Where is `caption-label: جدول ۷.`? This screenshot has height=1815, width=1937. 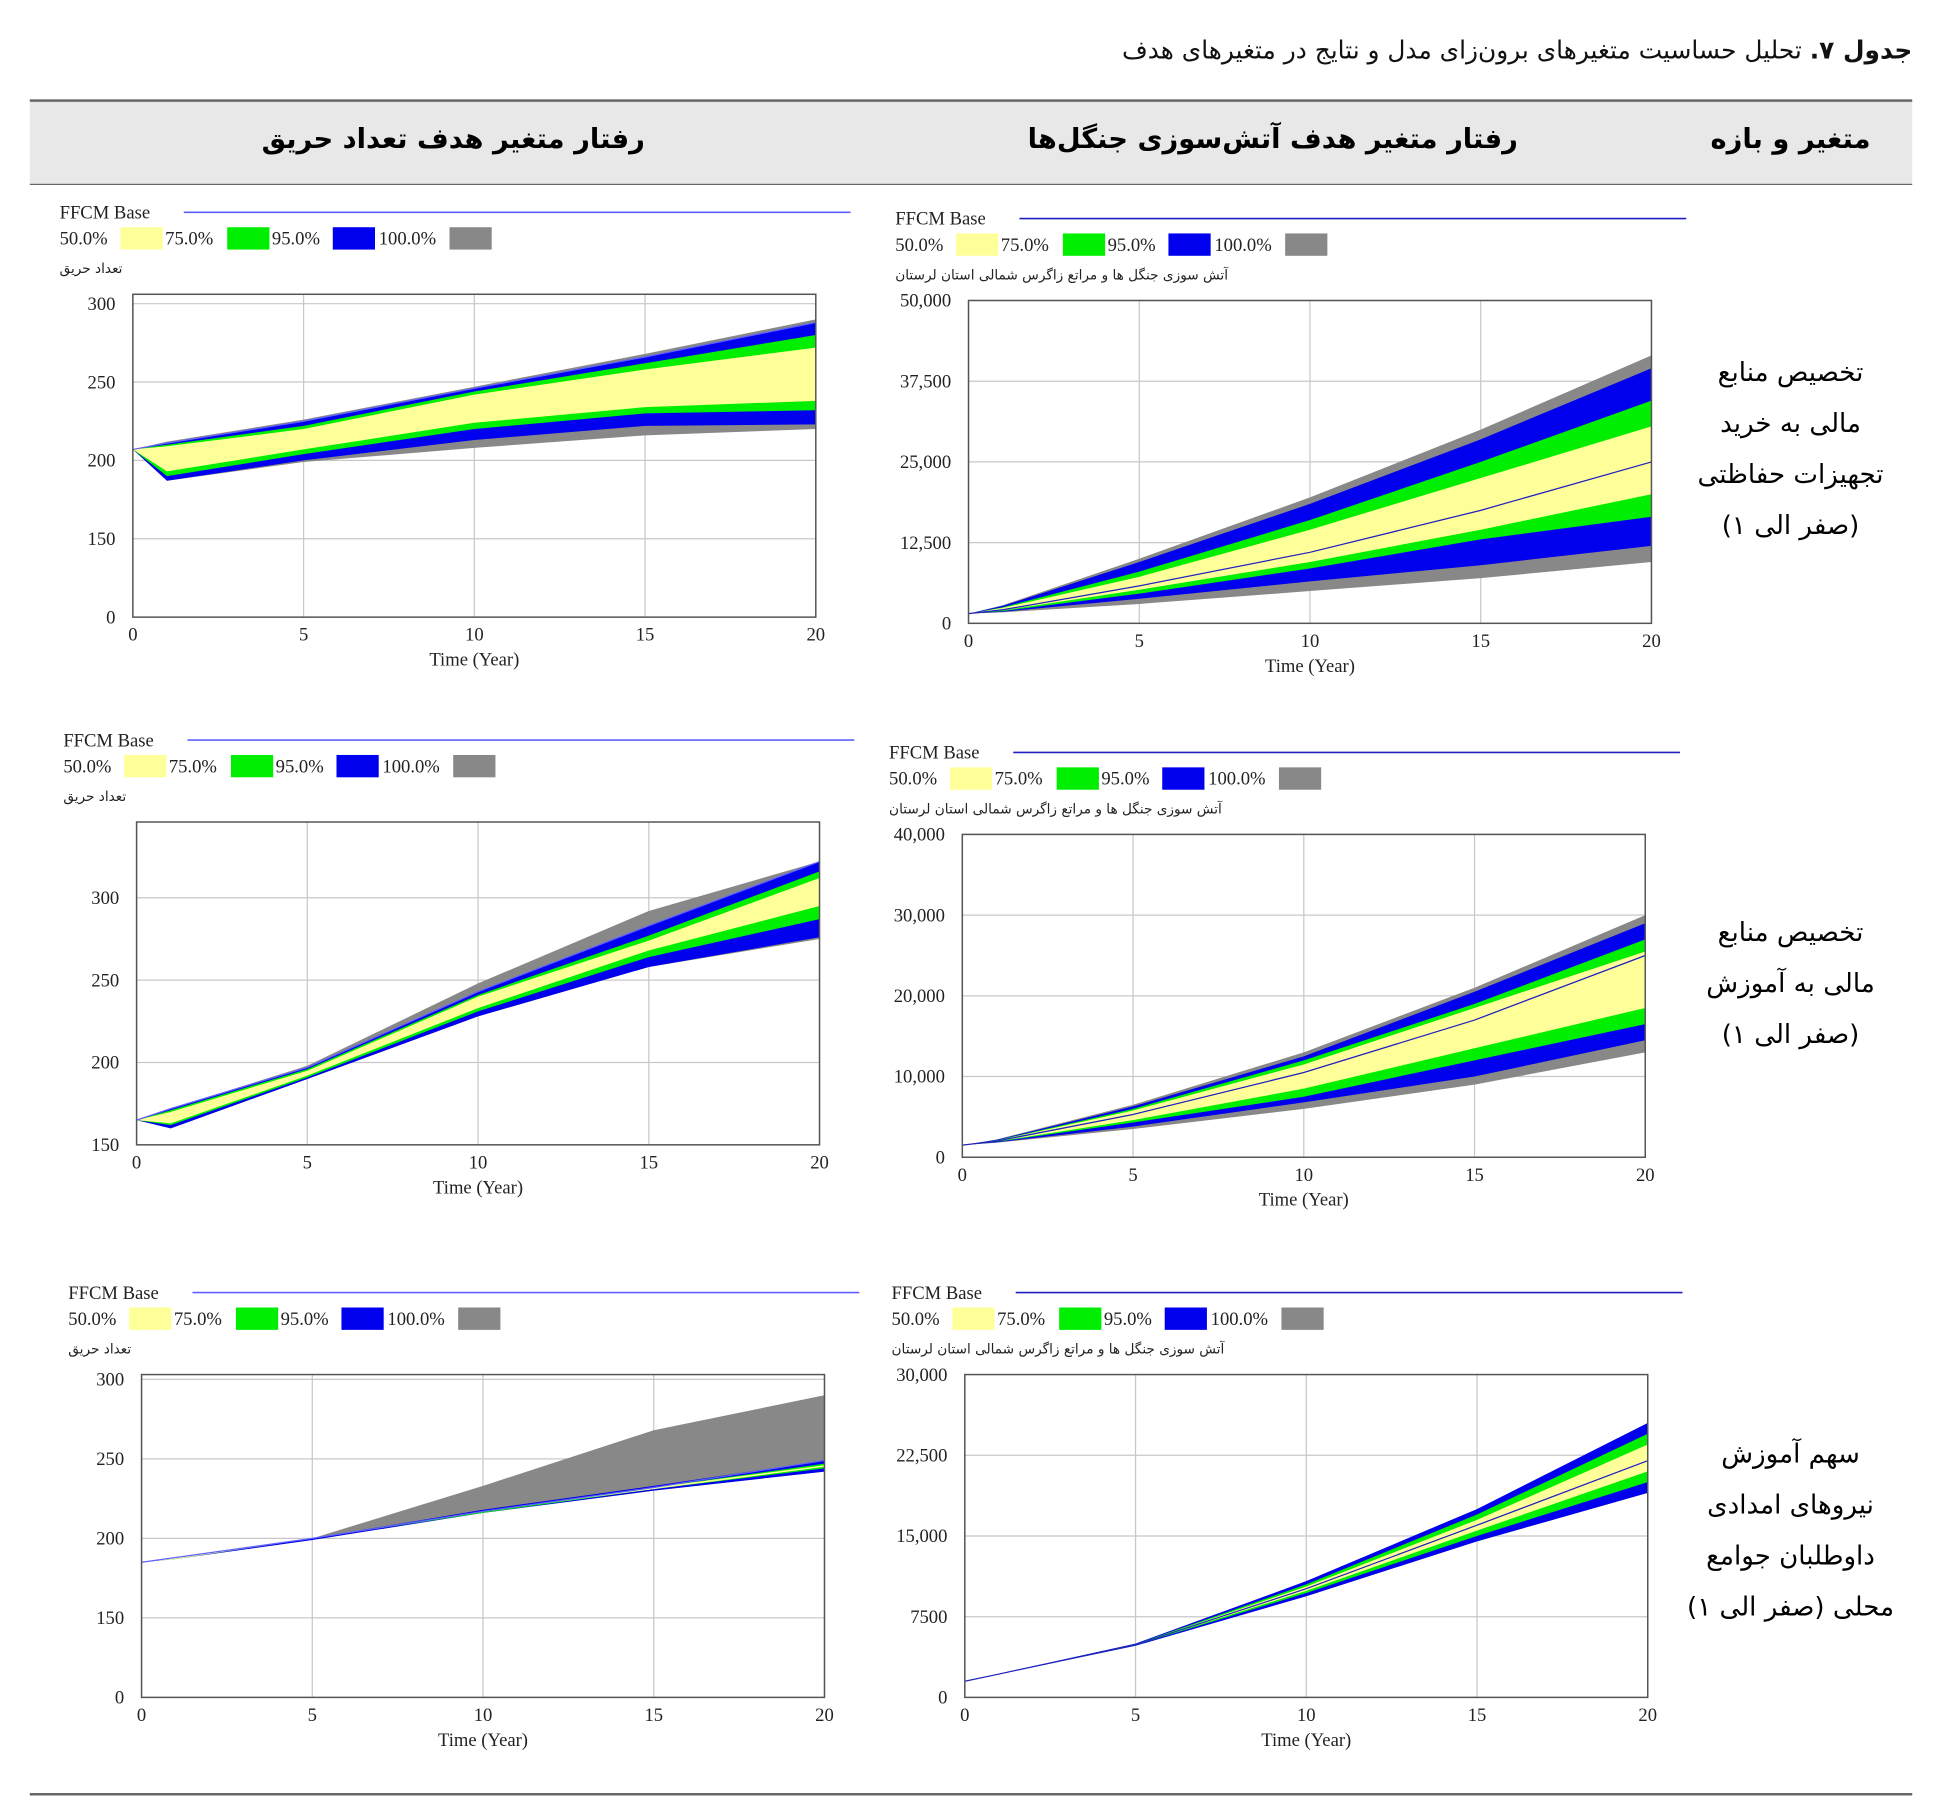 caption-label: جدول ۷. is located at coordinates (1861, 49).